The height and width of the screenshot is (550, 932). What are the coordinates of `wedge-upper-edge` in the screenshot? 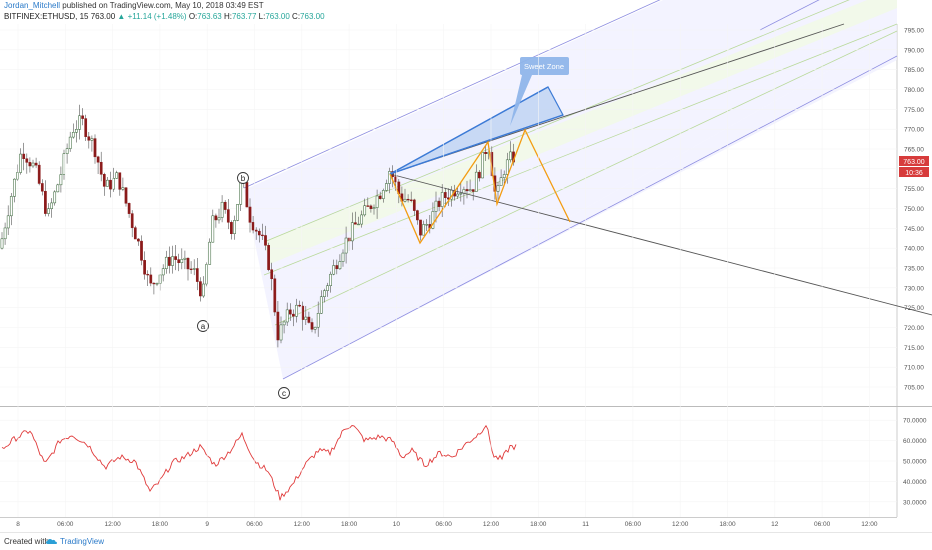 It's located at (469, 130).